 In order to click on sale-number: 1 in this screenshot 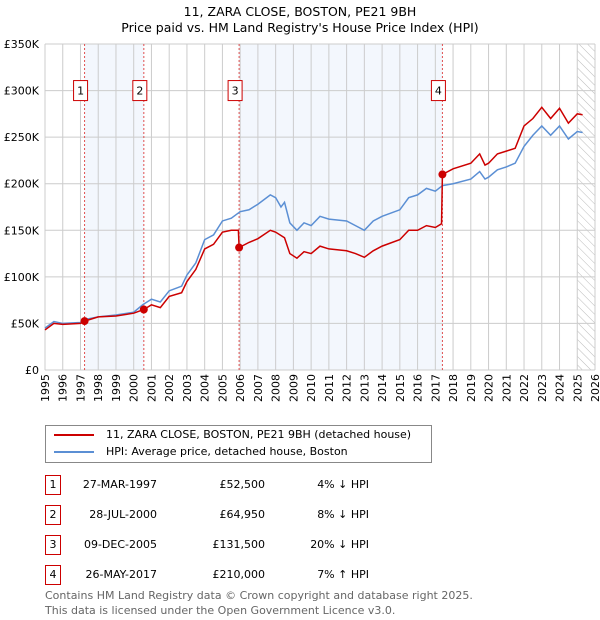, I will do `click(80, 91)`.